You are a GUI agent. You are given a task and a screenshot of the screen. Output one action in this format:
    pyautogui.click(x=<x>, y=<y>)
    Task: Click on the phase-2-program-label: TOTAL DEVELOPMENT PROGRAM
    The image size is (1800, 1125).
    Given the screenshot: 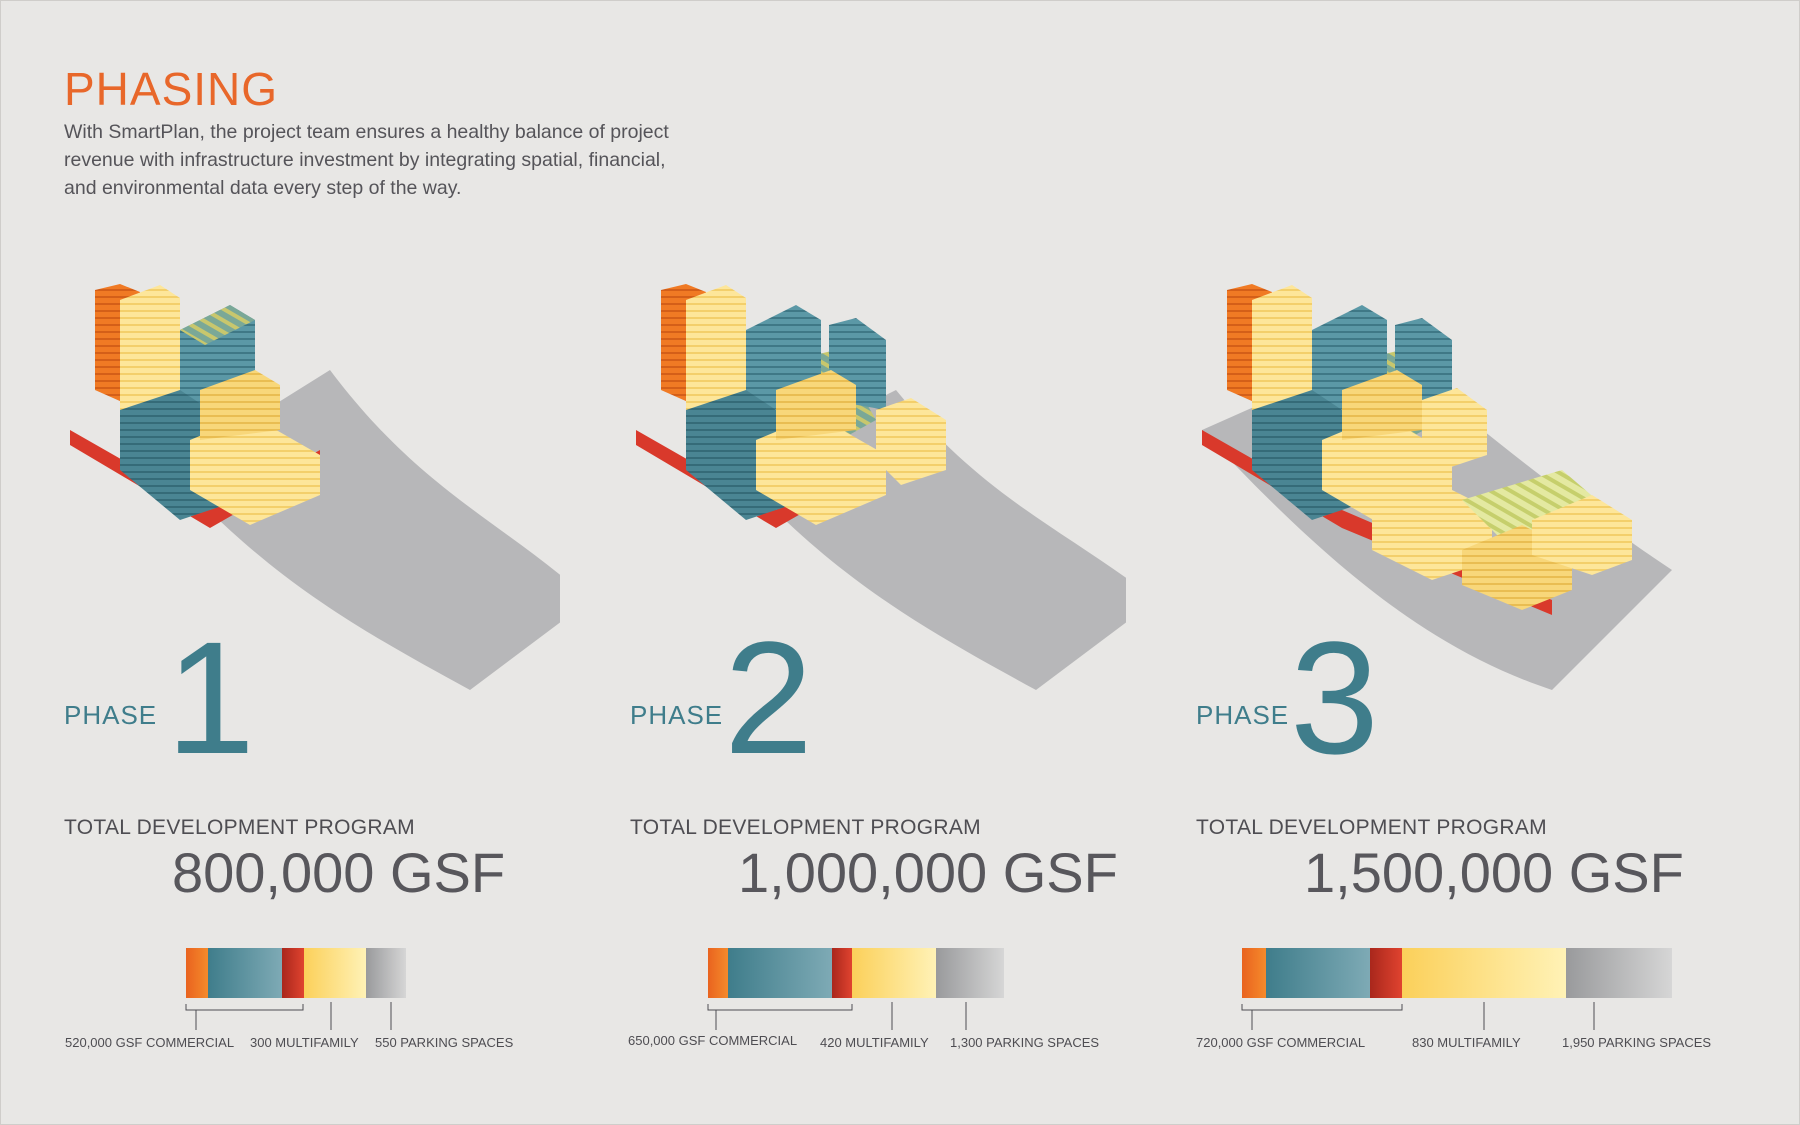 What is the action you would take?
    pyautogui.click(x=805, y=827)
    